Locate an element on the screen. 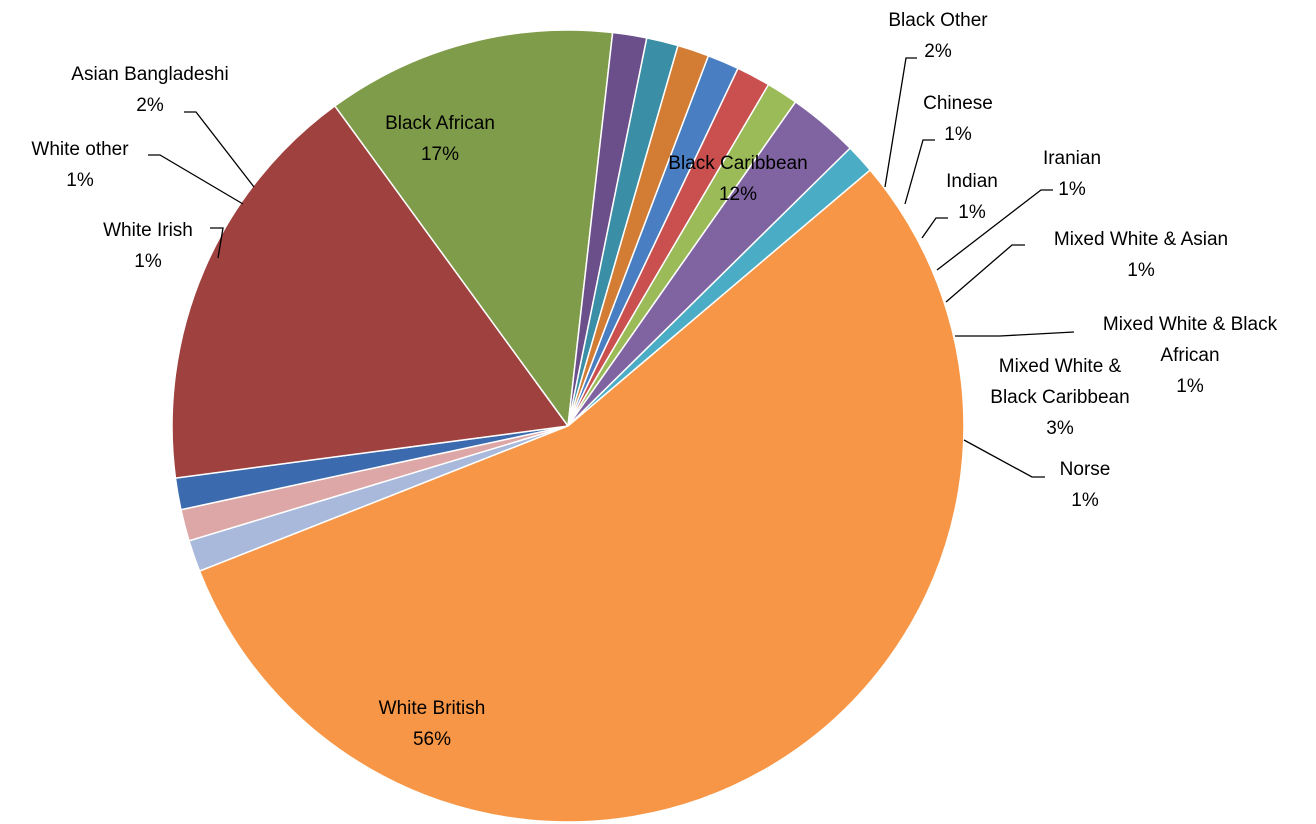 The width and height of the screenshot is (1316, 824). data-label-name: Mixed White & Asian is located at coordinates (1141, 239).